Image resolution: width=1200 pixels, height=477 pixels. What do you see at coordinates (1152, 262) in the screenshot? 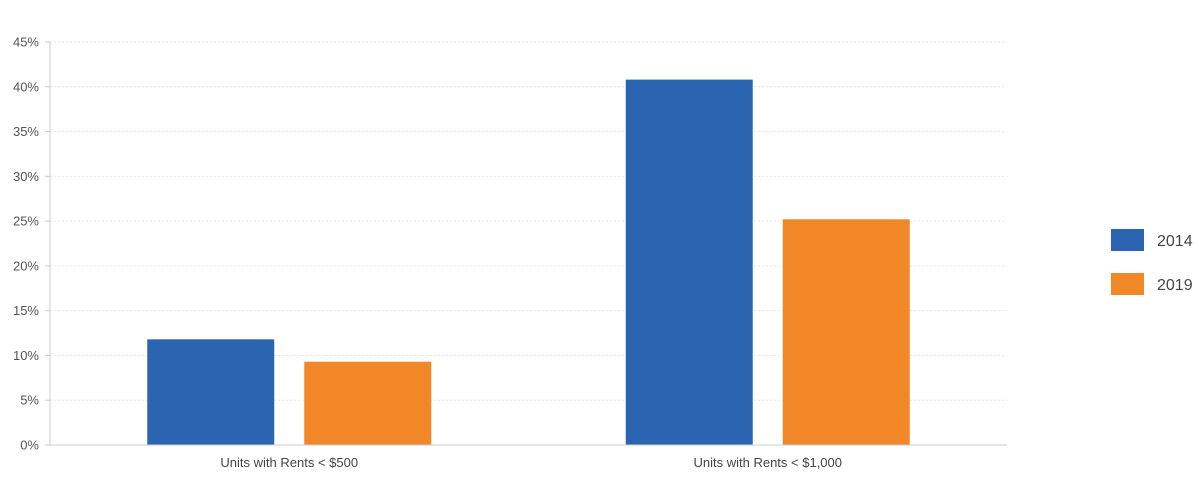
I see `legend: 2014 2019` at bounding box center [1152, 262].